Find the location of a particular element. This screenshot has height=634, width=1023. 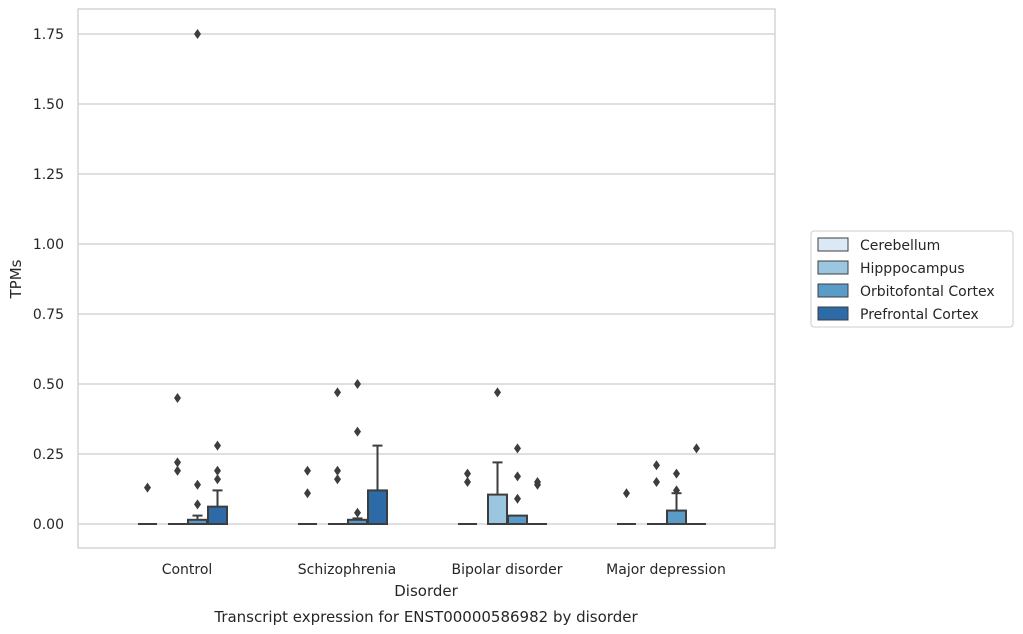

y-tick-label: 1.00 is located at coordinates (48, 245).